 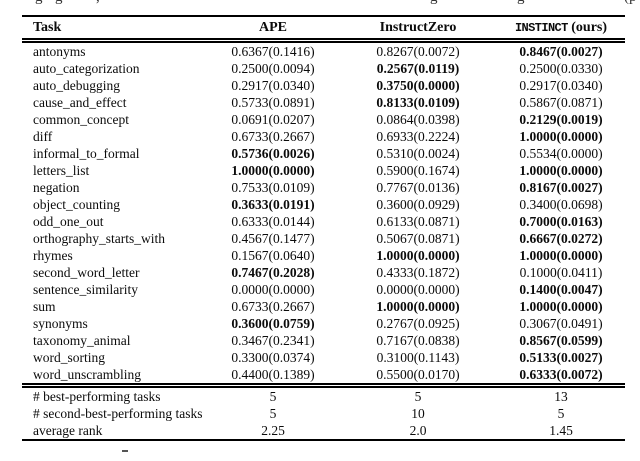 I want to click on score-cell: 0.4400(0.1389), so click(x=273, y=377).